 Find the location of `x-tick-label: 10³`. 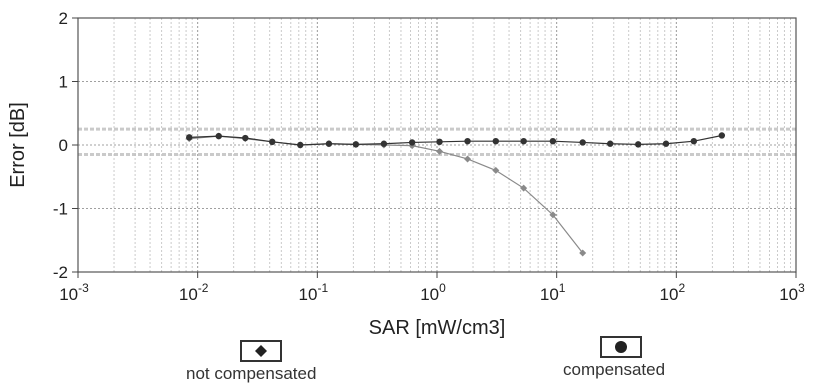

x-tick-label: 10³ is located at coordinates (792, 292).